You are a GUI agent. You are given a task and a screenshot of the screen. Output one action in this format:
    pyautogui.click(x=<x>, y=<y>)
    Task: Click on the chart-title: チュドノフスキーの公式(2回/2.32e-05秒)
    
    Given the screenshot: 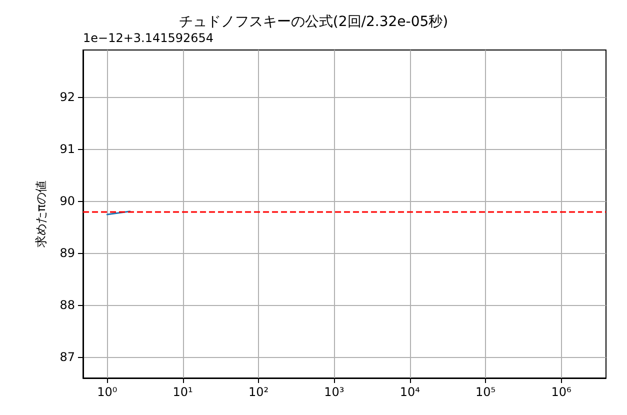 What is the action you would take?
    pyautogui.click(x=313, y=22)
    